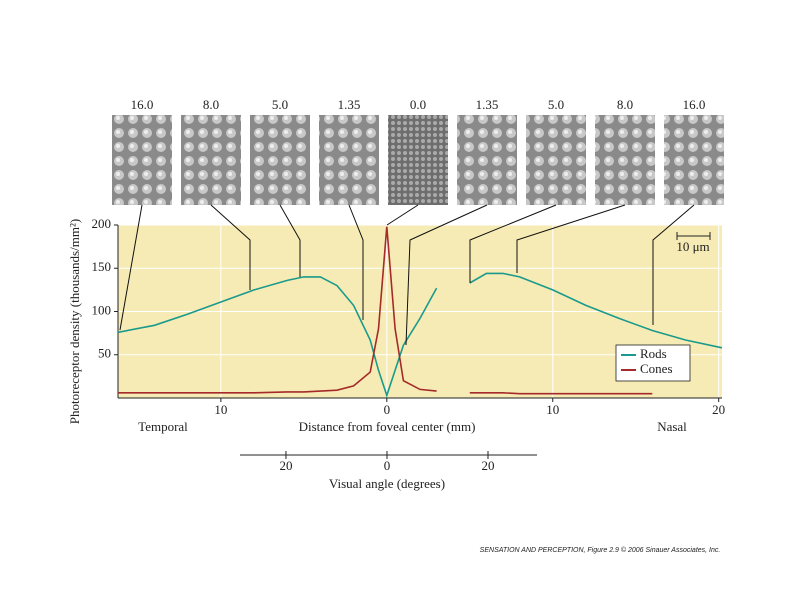  Describe the element at coordinates (163, 426) in the screenshot. I see `side-label: Temporal` at that location.